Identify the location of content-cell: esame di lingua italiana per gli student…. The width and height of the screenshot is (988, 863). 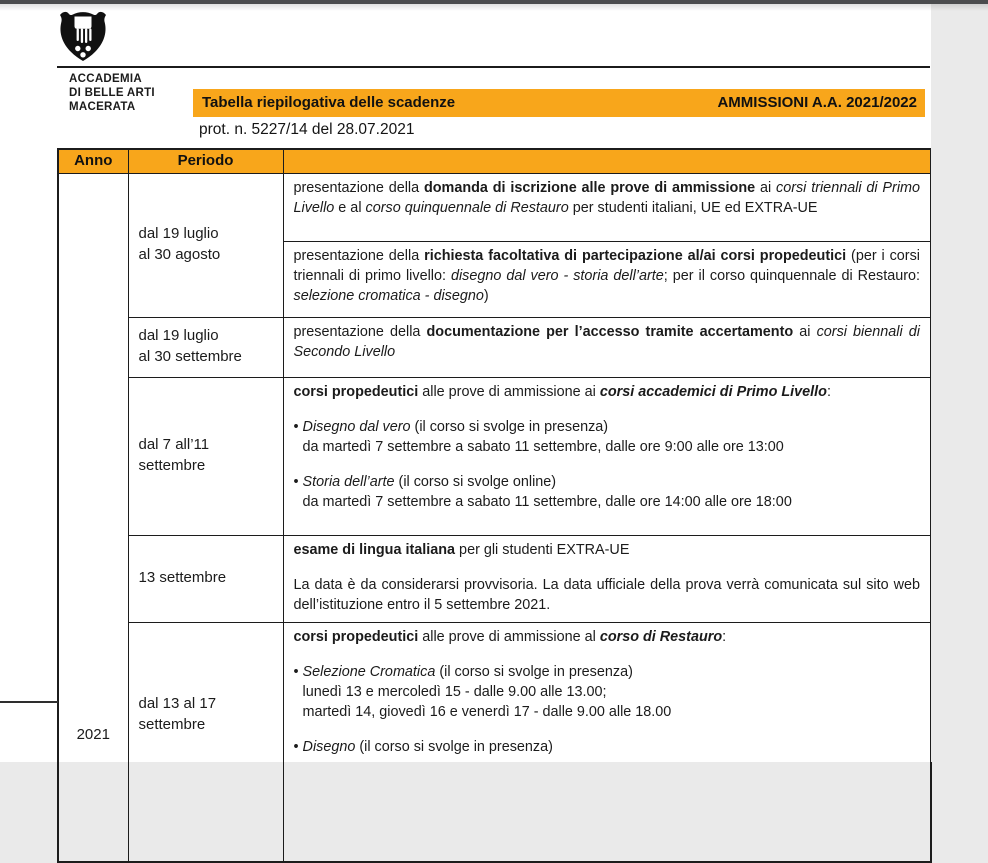
(607, 578).